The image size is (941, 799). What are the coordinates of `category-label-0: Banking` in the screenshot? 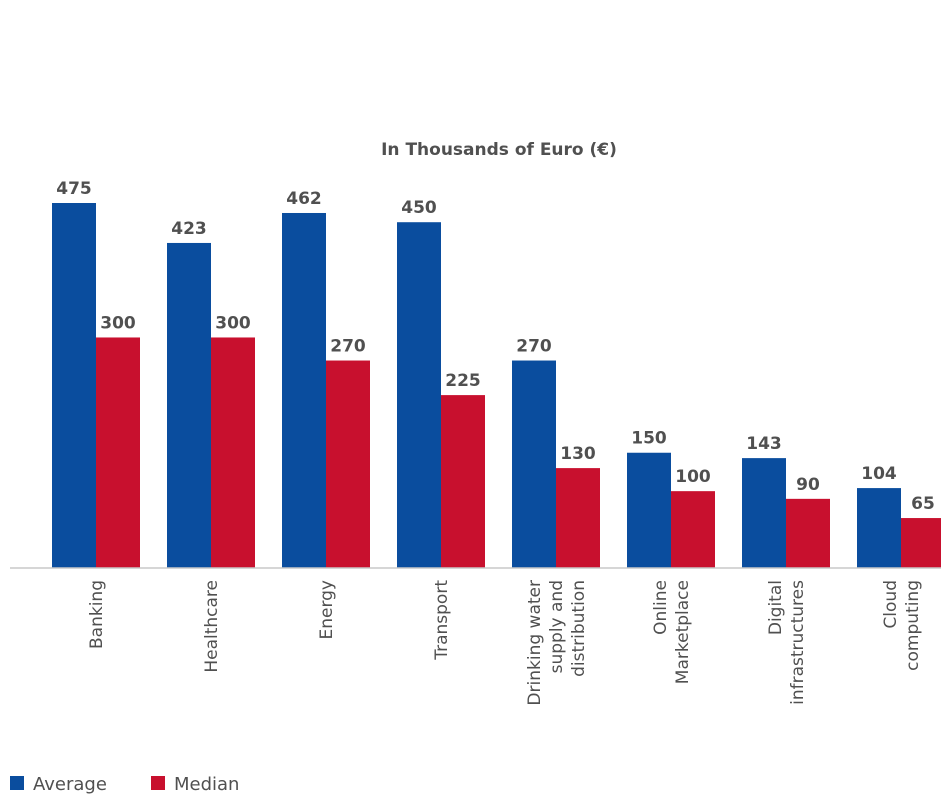 It's located at (97, 614).